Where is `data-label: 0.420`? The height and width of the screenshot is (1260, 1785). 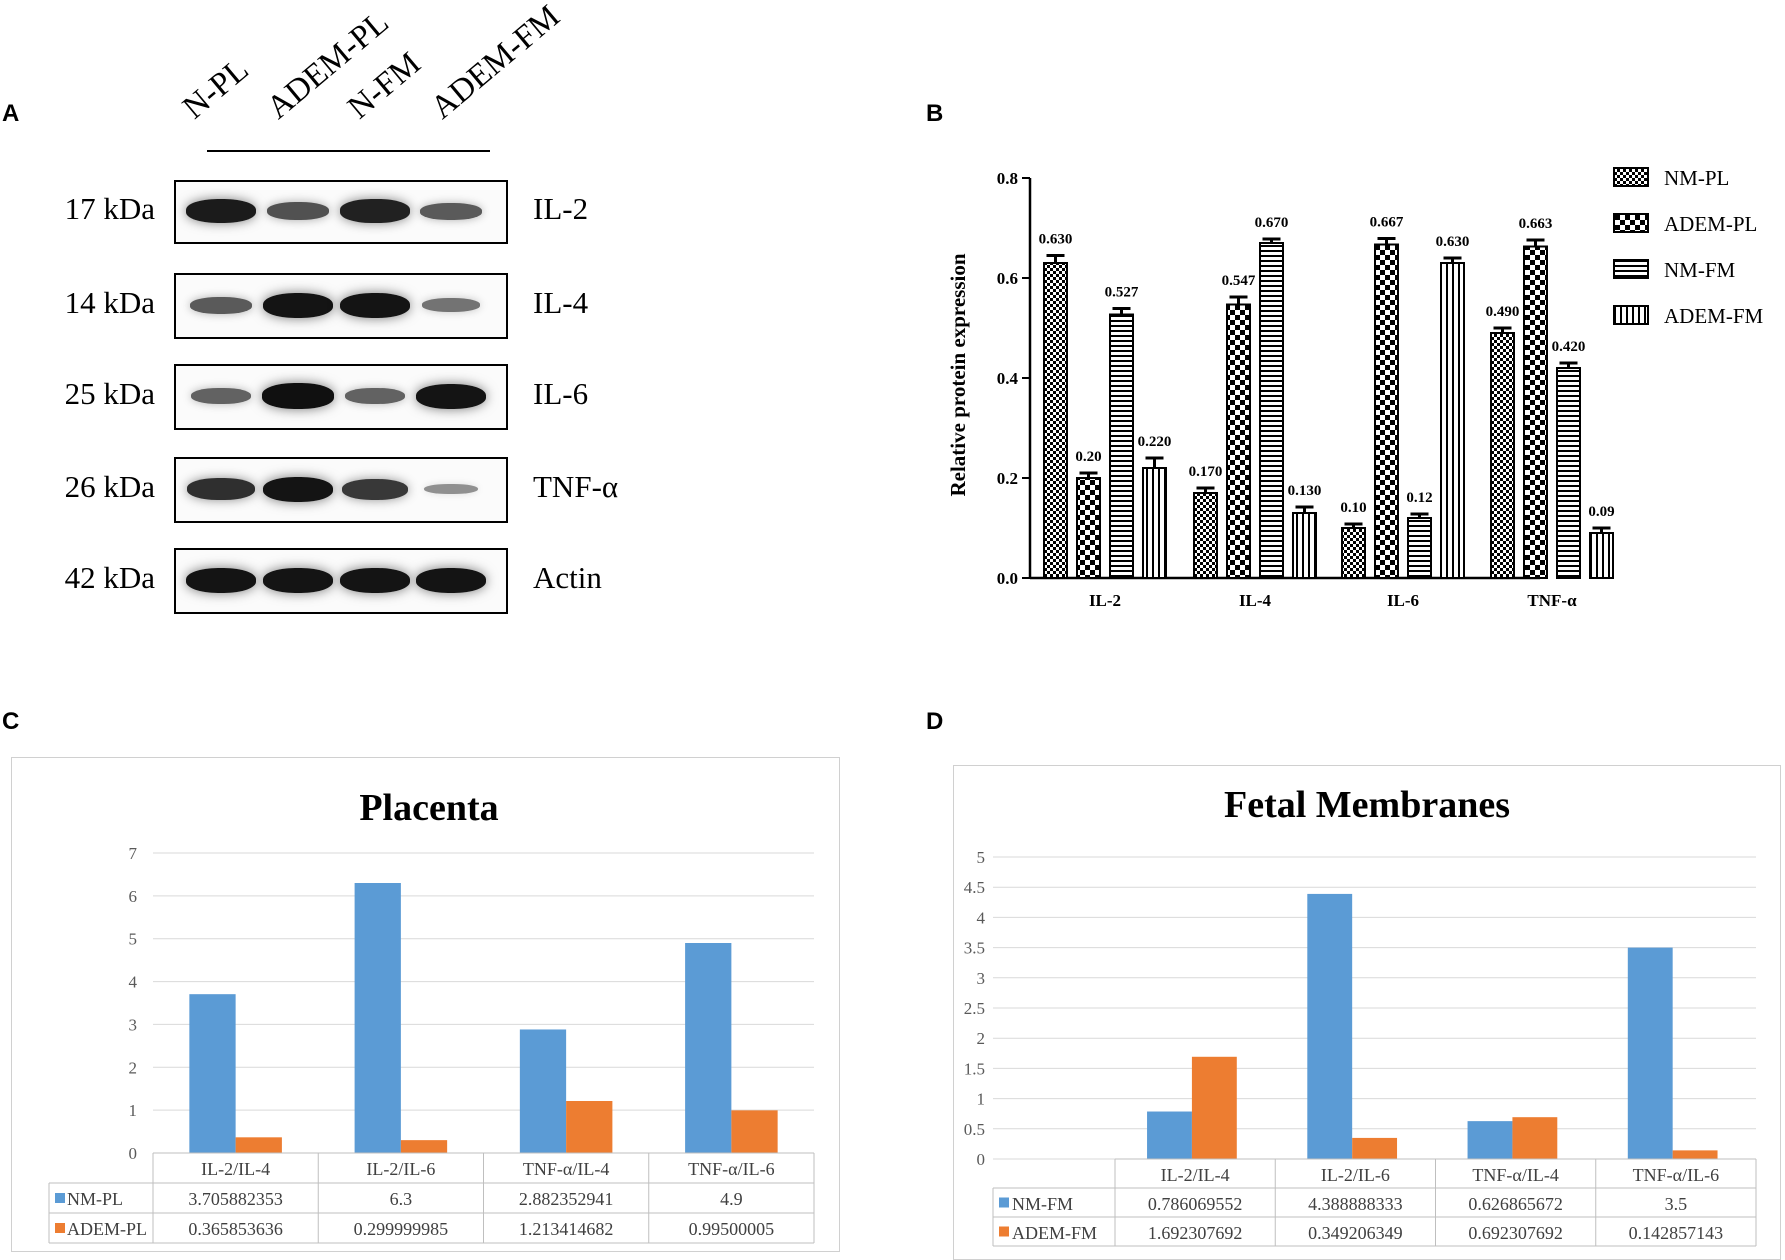 data-label: 0.420 is located at coordinates (1569, 347).